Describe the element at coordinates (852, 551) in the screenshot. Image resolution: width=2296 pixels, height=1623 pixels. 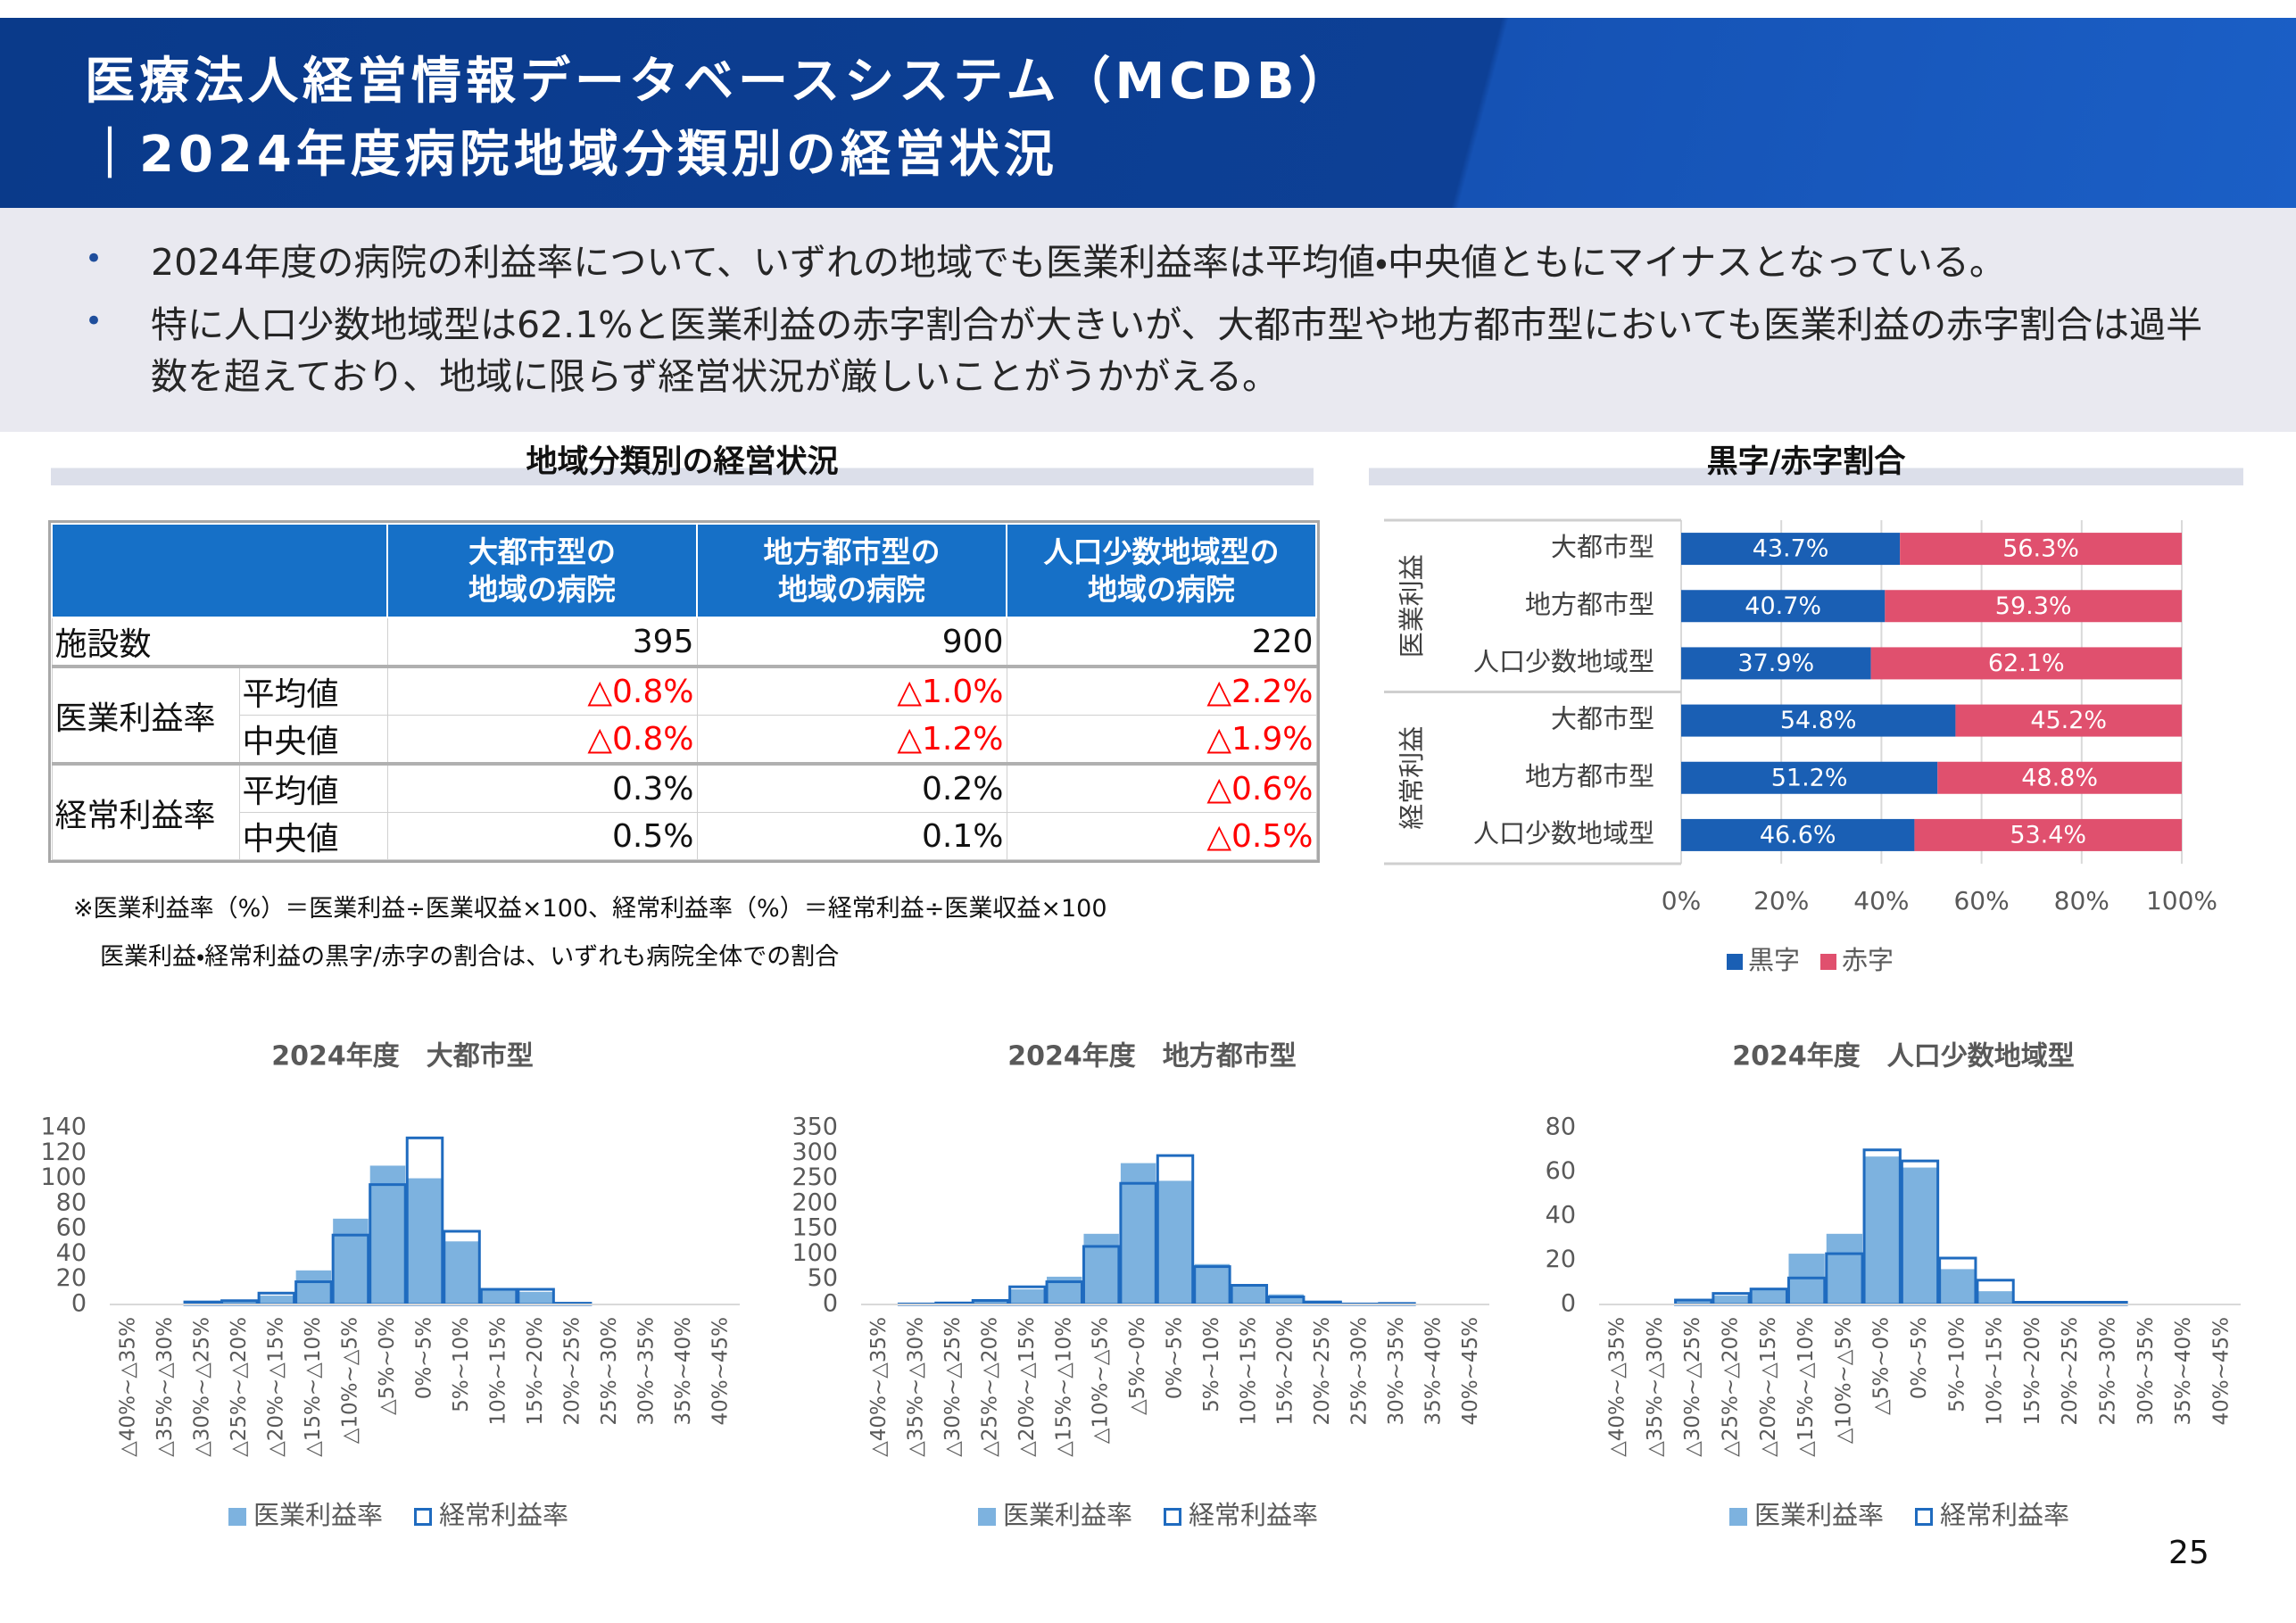
I see `column-header-line: 地方都市型の` at that location.